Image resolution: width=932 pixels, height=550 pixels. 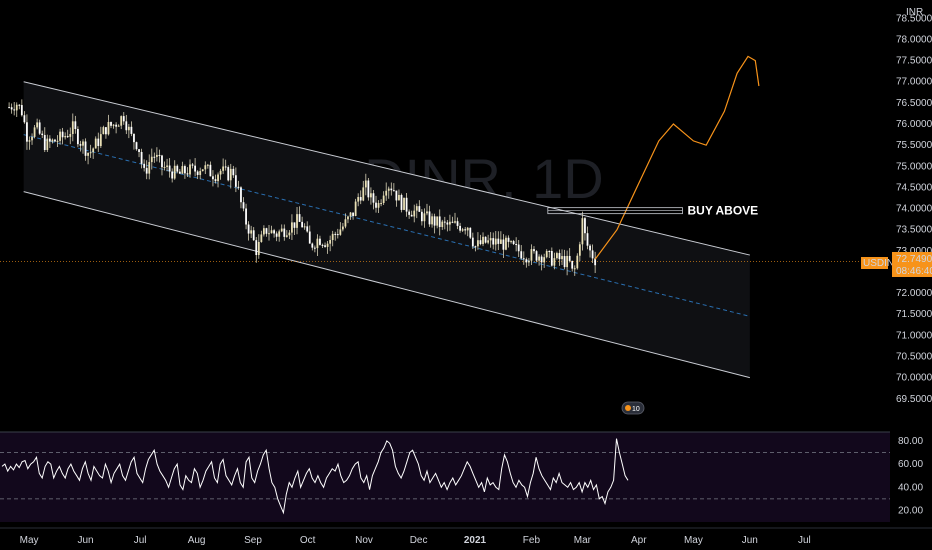 I want to click on time-tick-12: May, so click(x=693, y=540).